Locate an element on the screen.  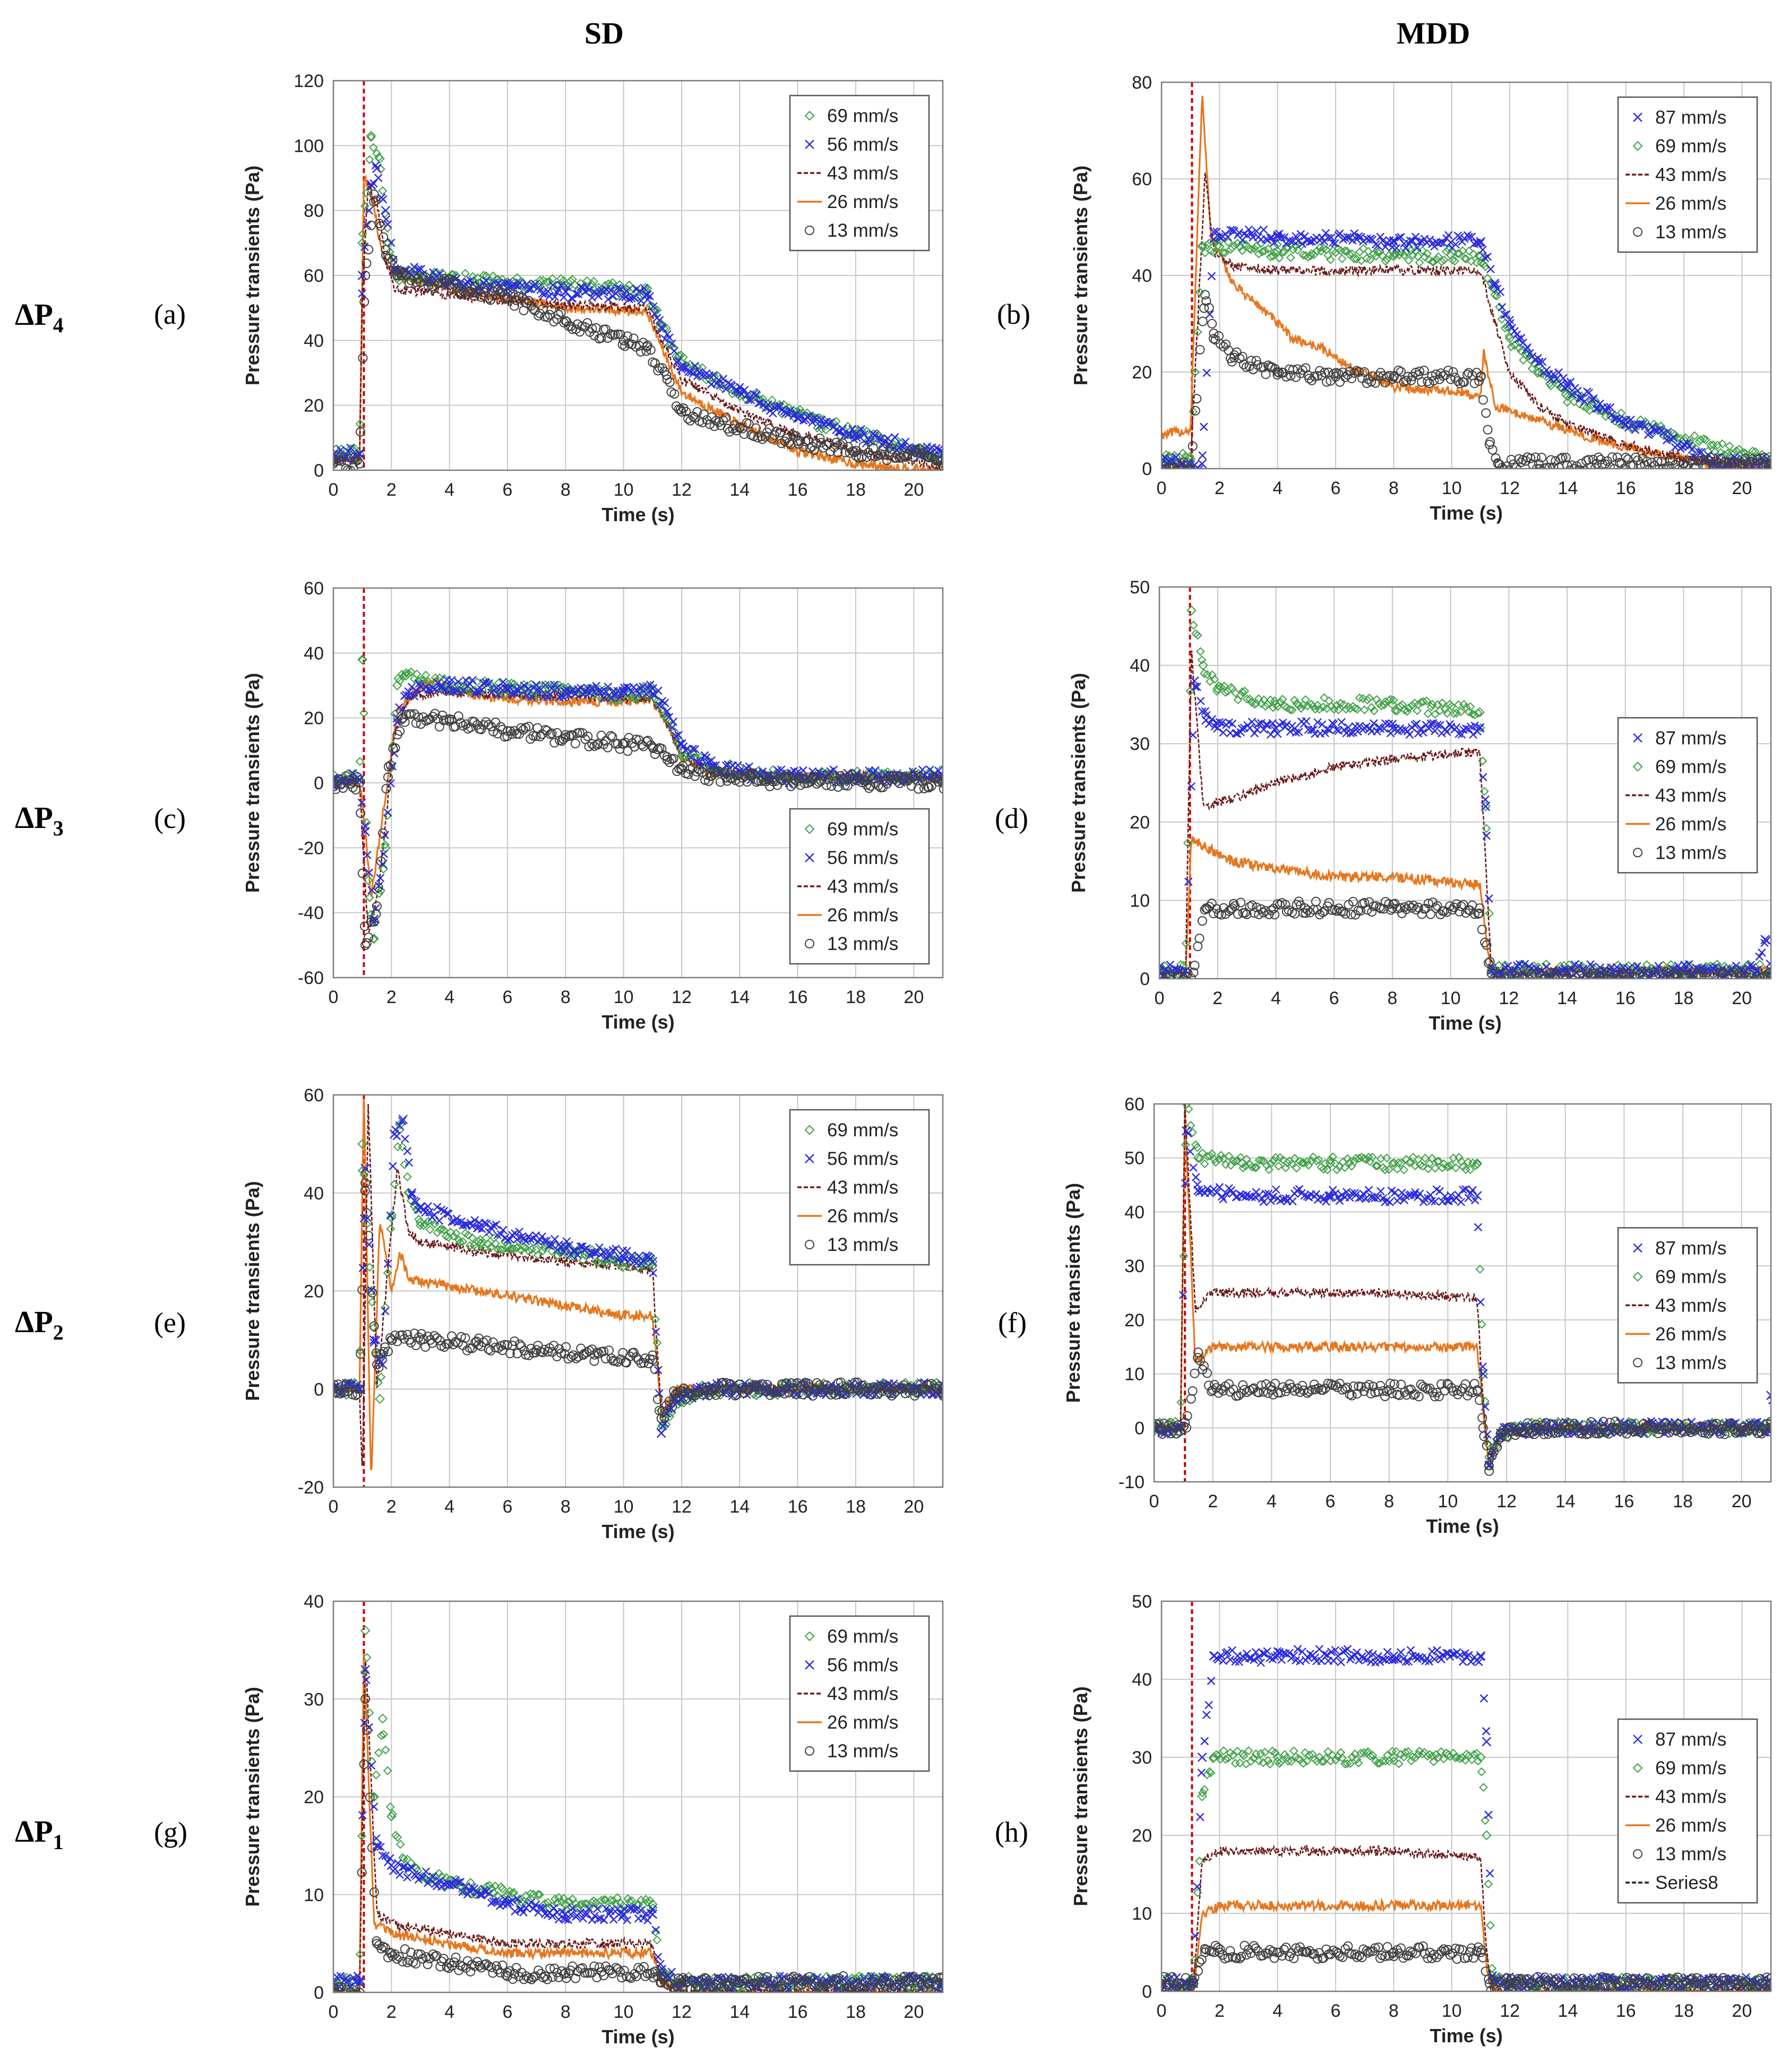
x-tick-label: 8 is located at coordinates (1392, 998).